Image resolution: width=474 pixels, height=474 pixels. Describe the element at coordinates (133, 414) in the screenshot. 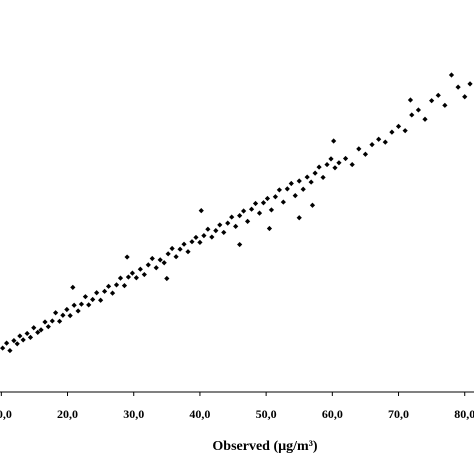

I see `x-tick-label: 30,0` at that location.